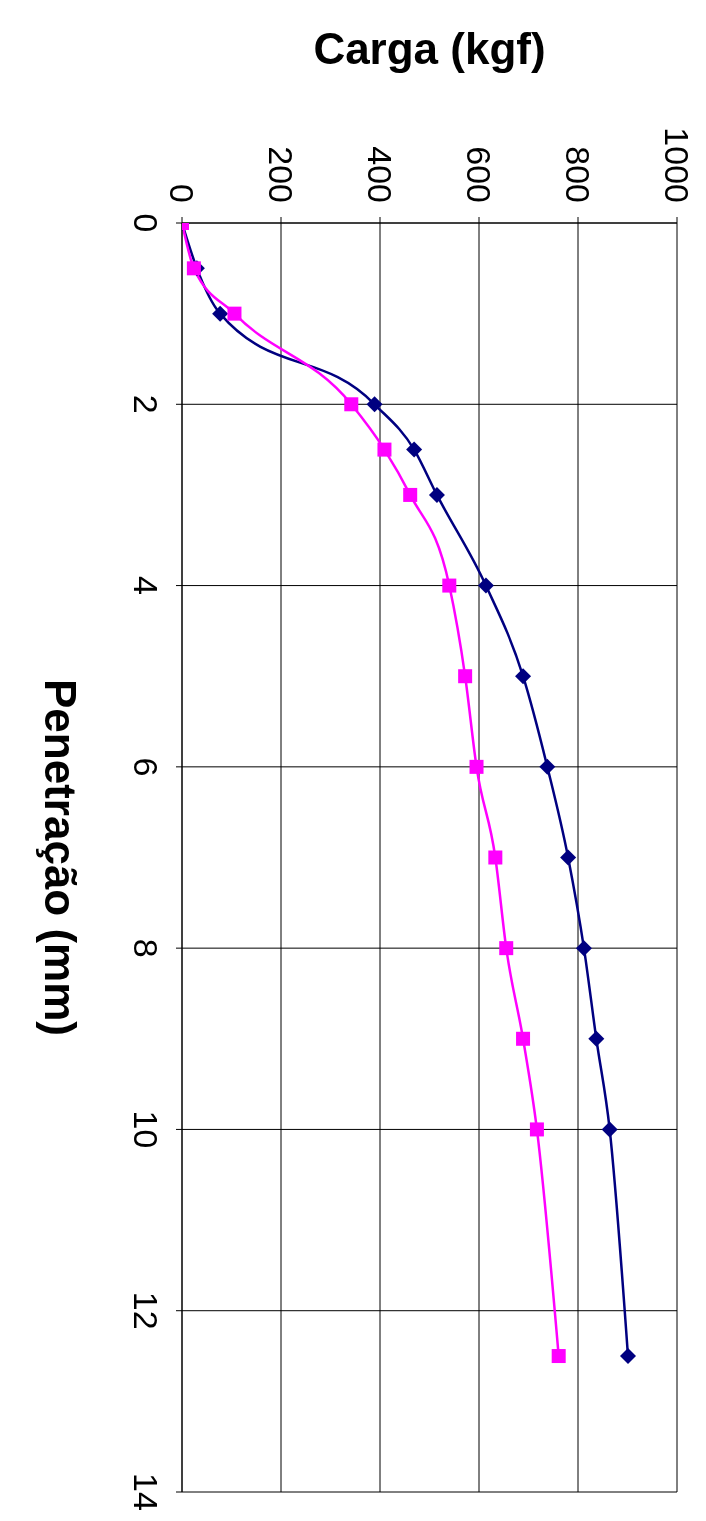 This screenshot has height=1521, width=706. Describe the element at coordinates (146, 1129) in the screenshot. I see `y-tick-label: 10` at that location.